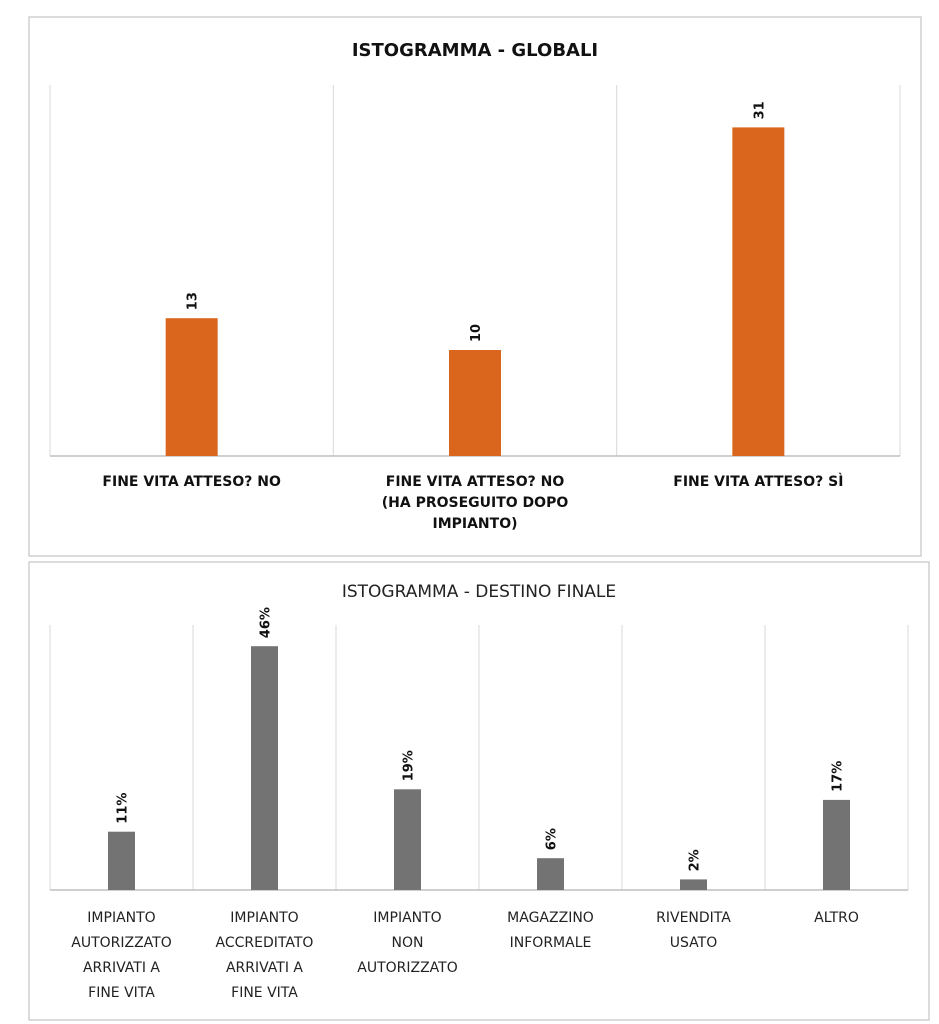 This screenshot has height=1024, width=939. Describe the element at coordinates (123, 808) in the screenshot. I see `chart-2-data-label: 11%` at that location.